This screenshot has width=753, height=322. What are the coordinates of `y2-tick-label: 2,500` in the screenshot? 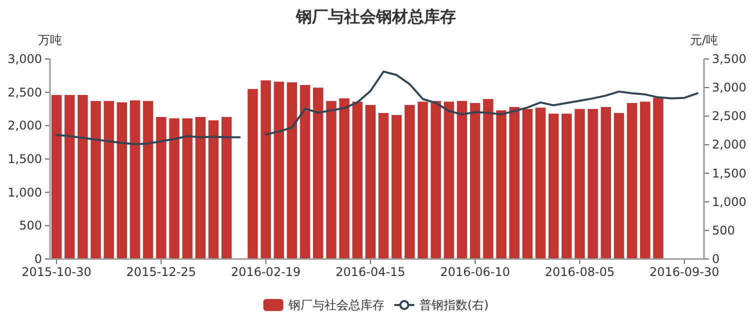 It's located at (729, 116).